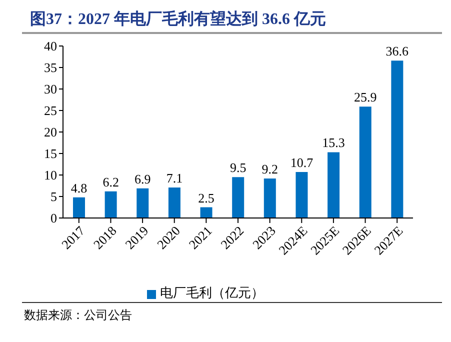  What do you see at coordinates (212, 292) in the screenshot?
I see `legend-label: 电厂毛利（亿元）` at bounding box center [212, 292].